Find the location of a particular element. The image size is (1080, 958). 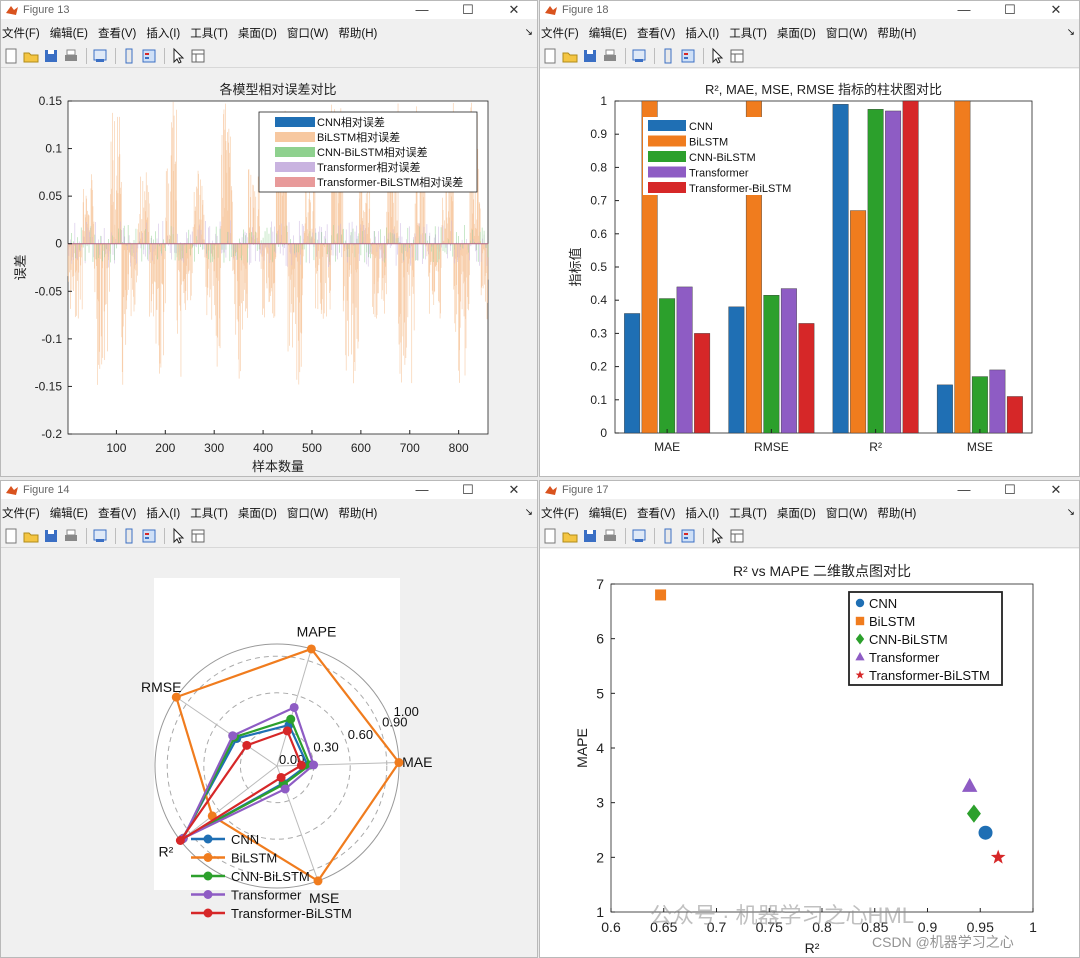

x-tick-label: RMSE is located at coordinates (771, 447).